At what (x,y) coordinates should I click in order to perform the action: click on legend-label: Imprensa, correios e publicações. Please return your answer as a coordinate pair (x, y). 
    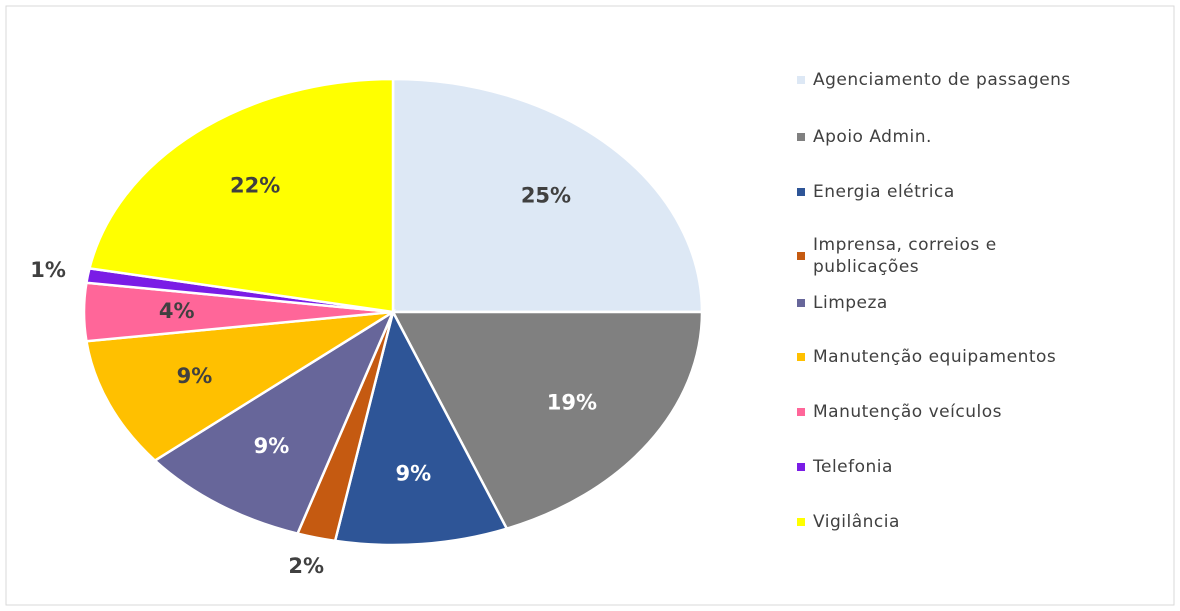
    Looking at the image, I should click on (905, 256).